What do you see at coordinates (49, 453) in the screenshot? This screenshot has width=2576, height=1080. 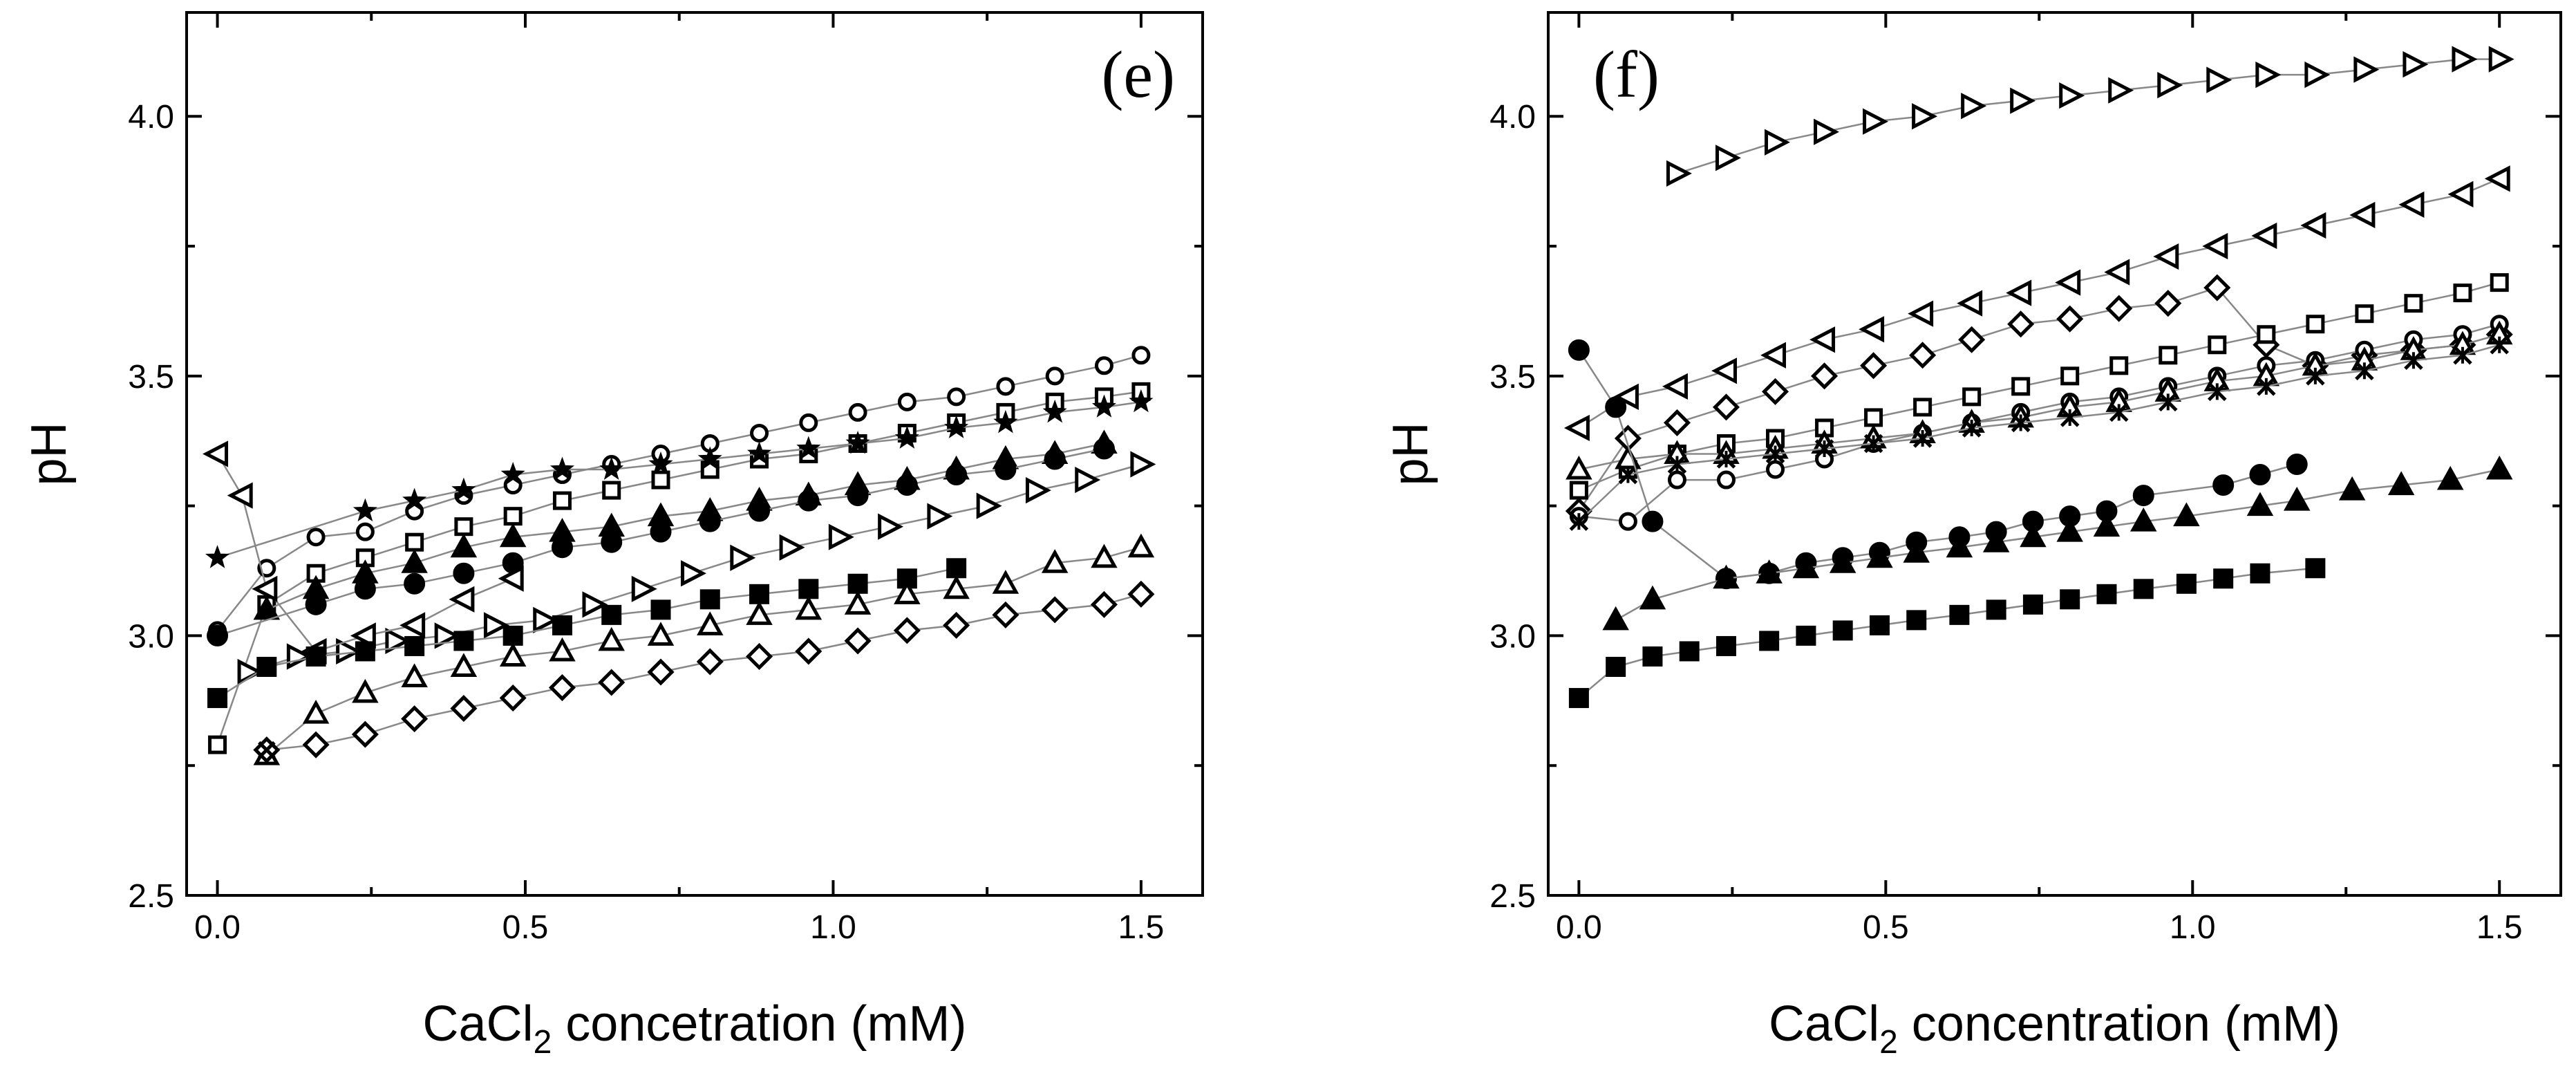 I see `y-axis-title: pH` at bounding box center [49, 453].